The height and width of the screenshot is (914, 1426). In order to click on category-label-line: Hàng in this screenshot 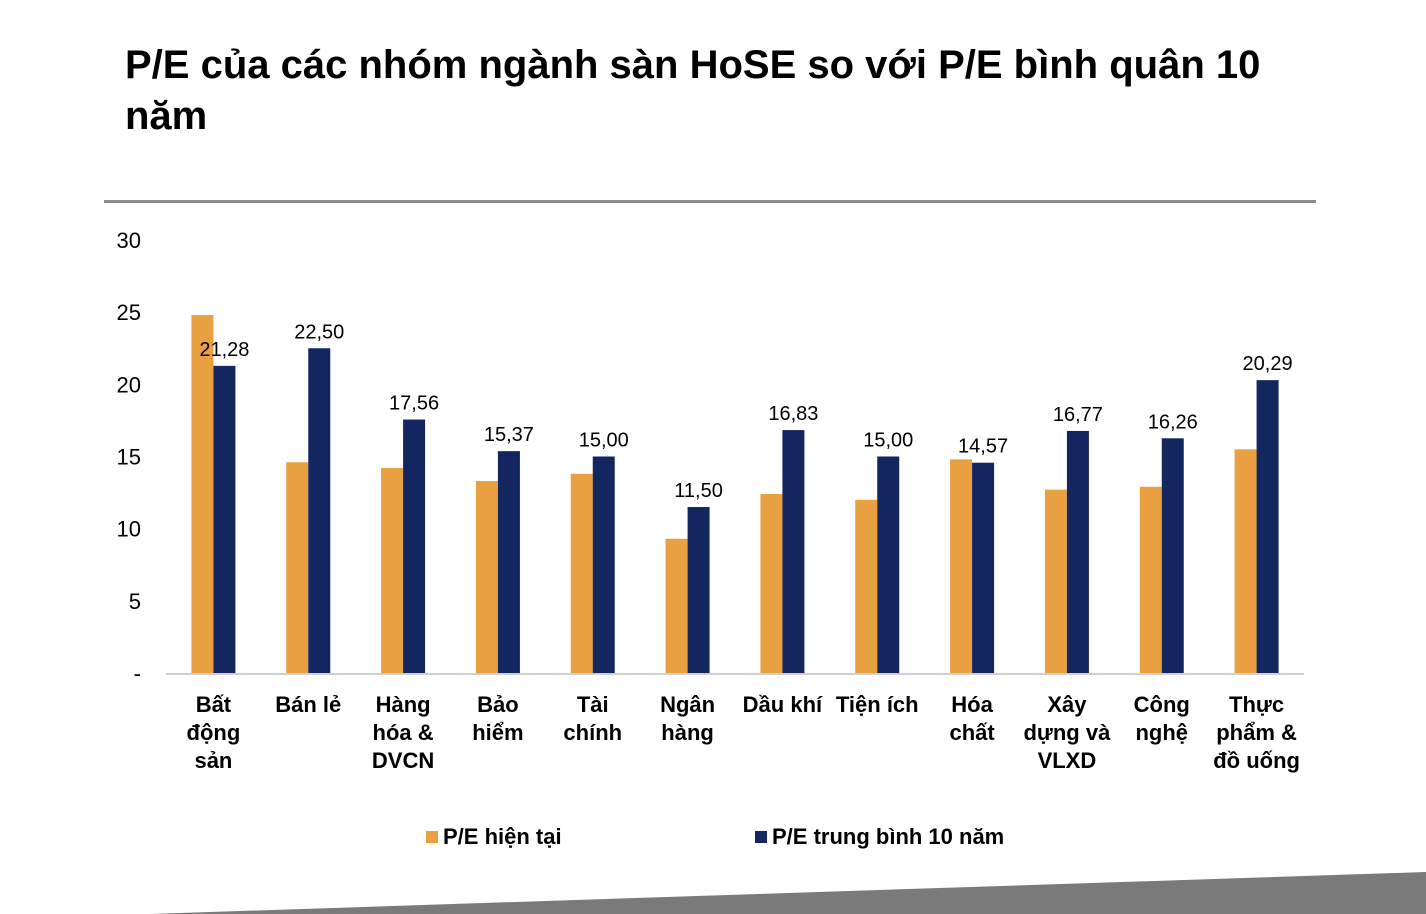, I will do `click(403, 704)`.